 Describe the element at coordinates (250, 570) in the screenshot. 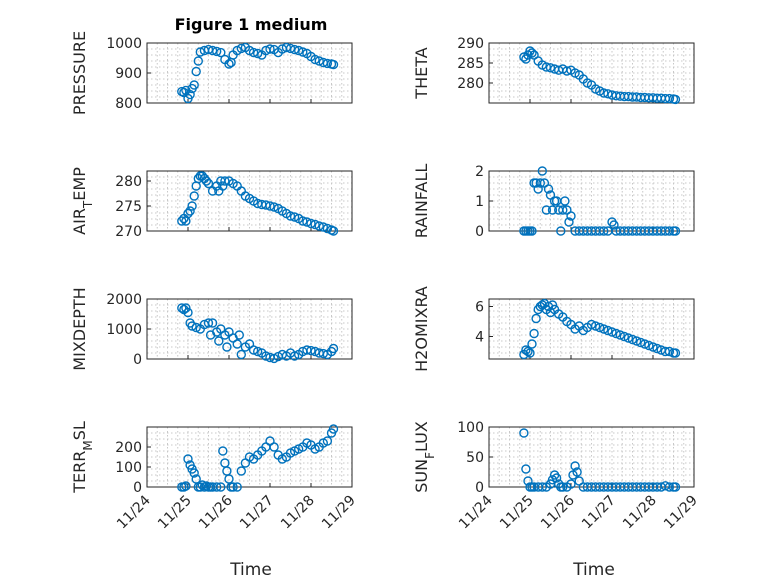

I see `x-axis-label-left: Time` at that location.